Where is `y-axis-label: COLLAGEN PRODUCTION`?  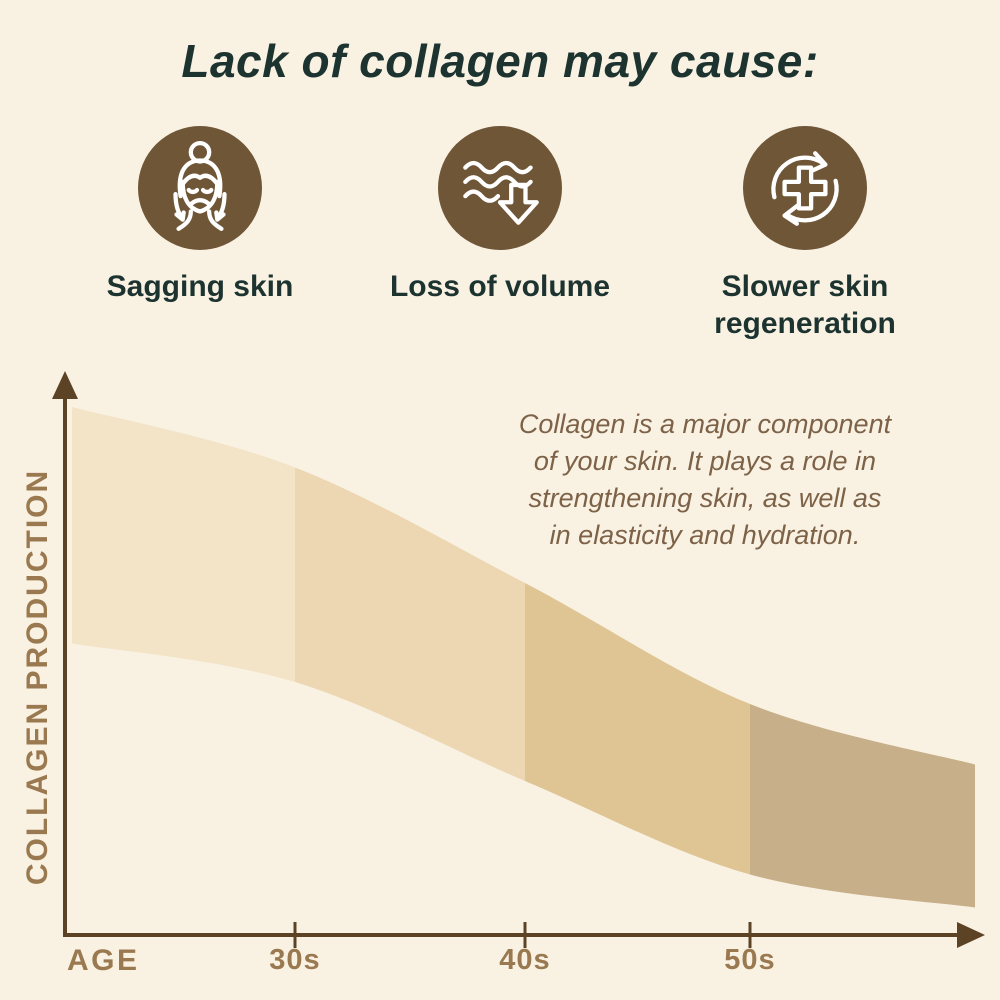
y-axis-label: COLLAGEN PRODUCTION is located at coordinates (37, 677).